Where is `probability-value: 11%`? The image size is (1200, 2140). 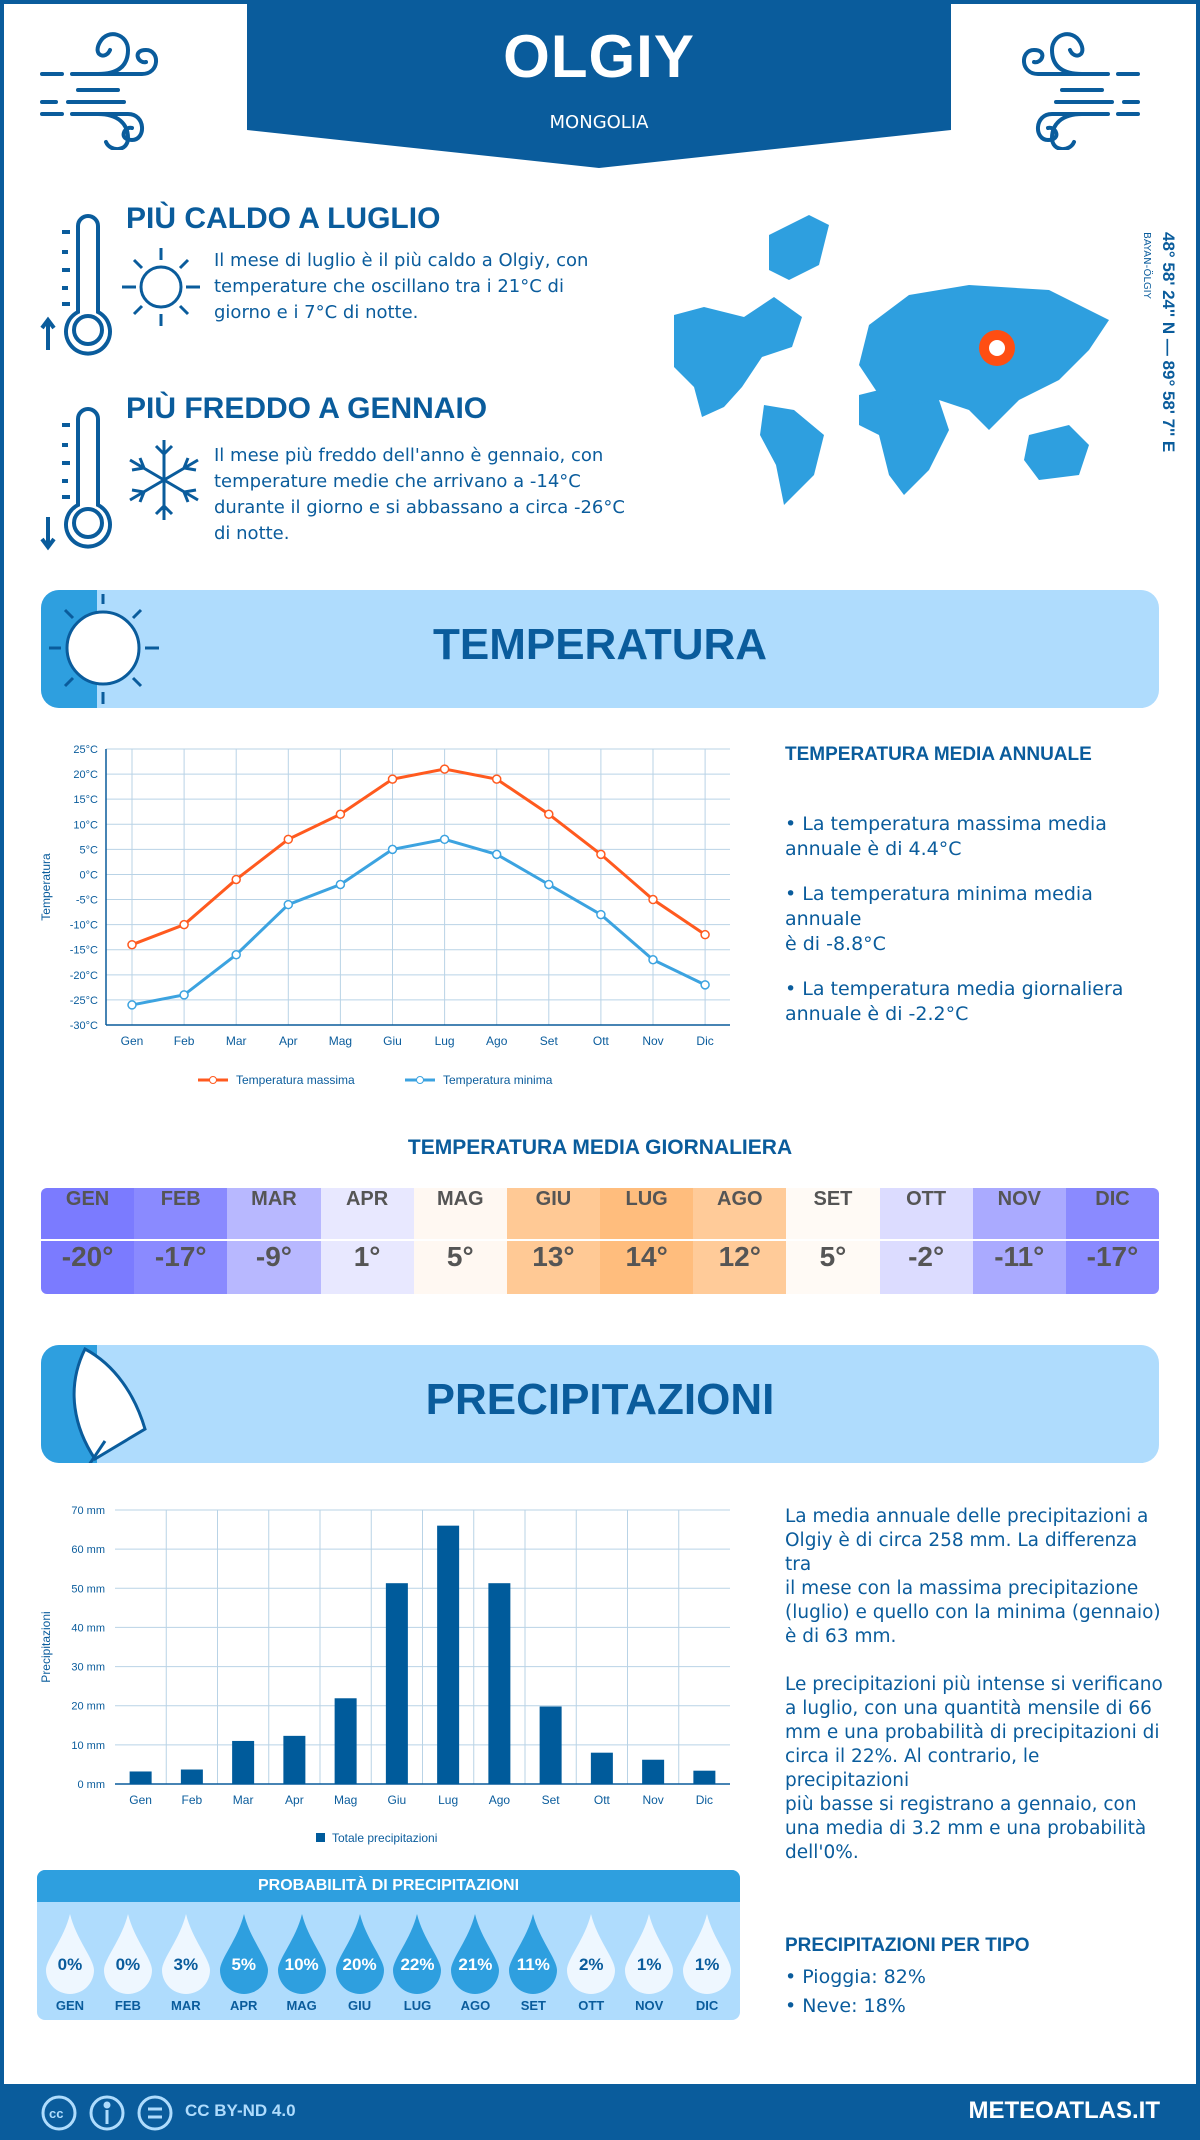
probability-value: 11% is located at coordinates (533, 1964).